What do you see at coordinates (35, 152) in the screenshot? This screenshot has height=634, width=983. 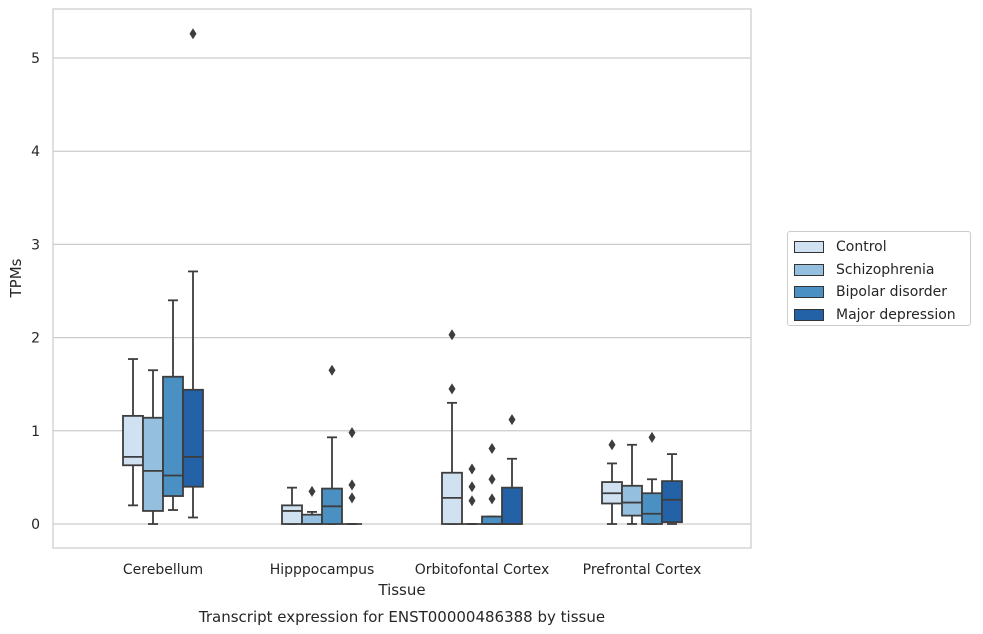 I see `y-tick-label: 4` at bounding box center [35, 152].